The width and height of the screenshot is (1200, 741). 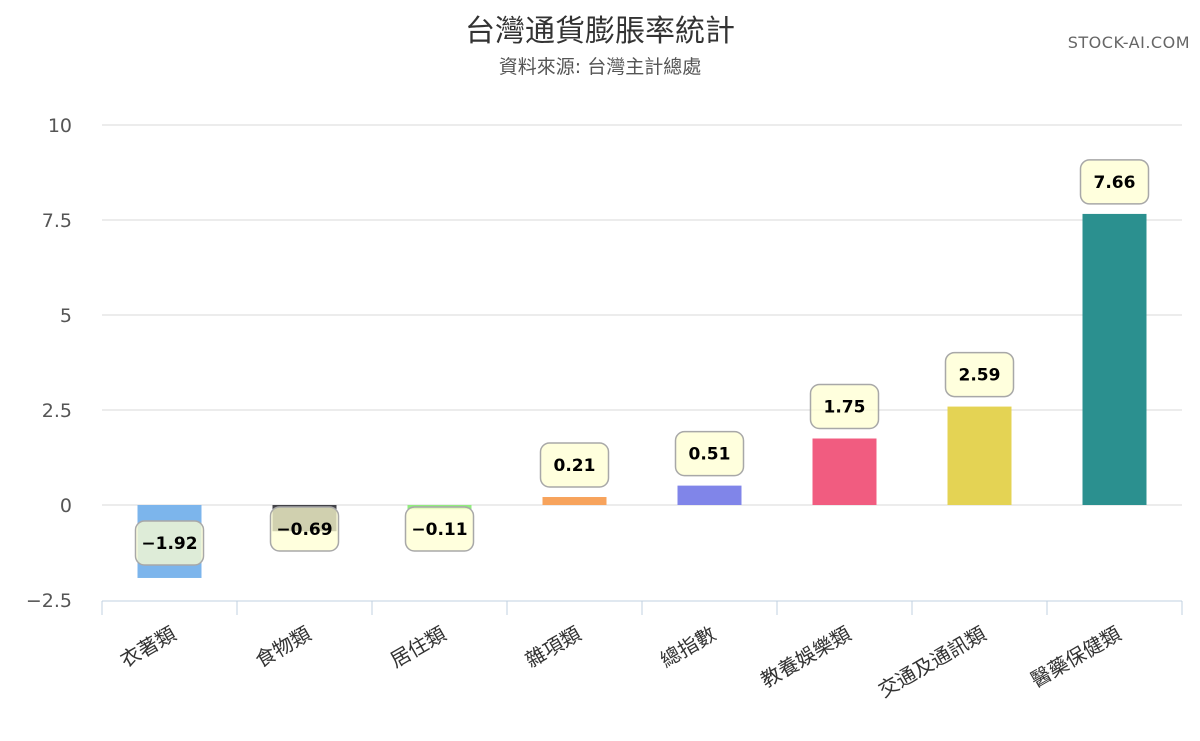 I want to click on y-tick-label: 2.5, so click(x=57, y=411).